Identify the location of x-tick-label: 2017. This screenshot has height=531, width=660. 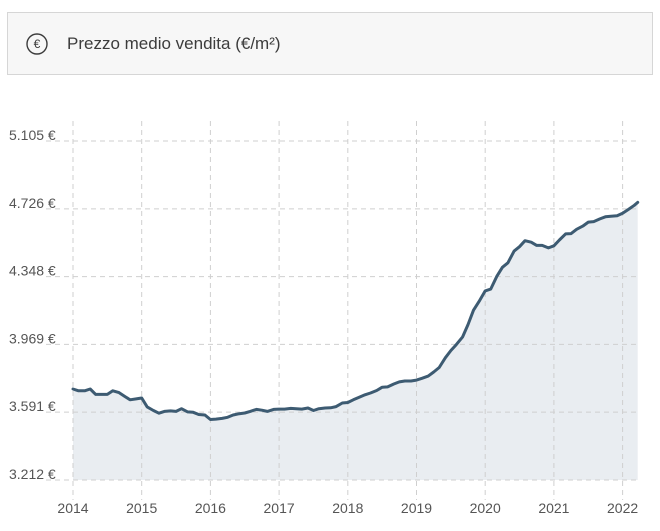
(279, 508).